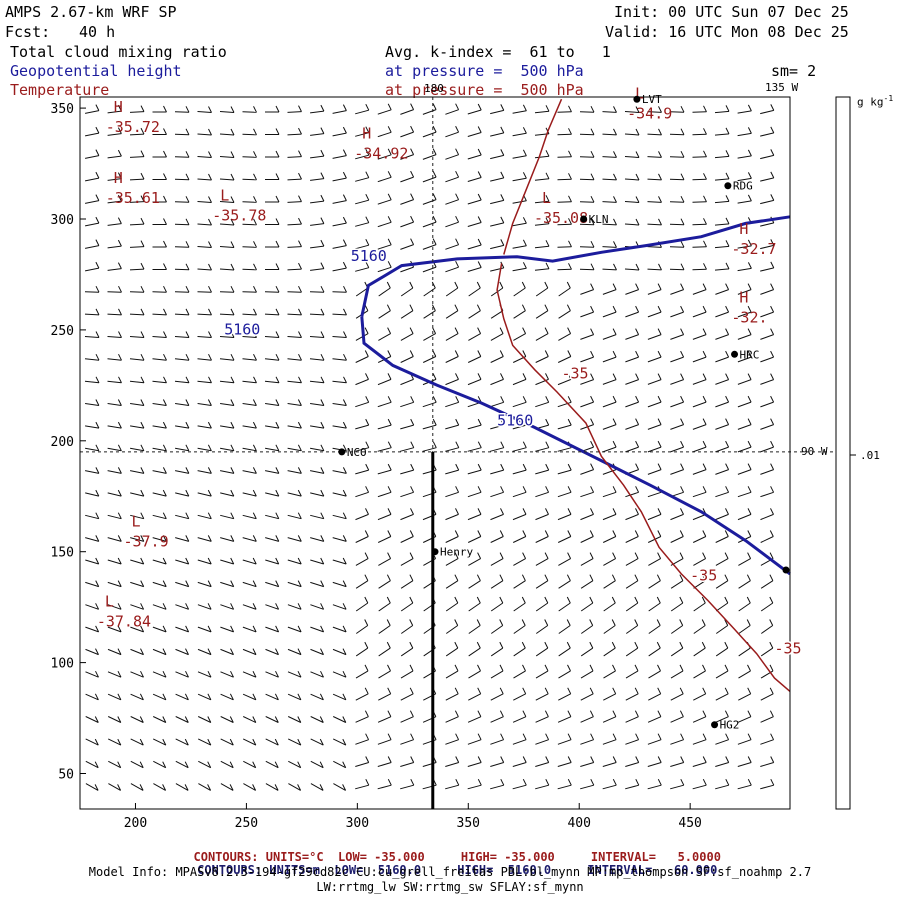 Image resolution: width=900 pixels, height=900 pixels. What do you see at coordinates (649, 114) in the screenshot?
I see `extremum-value: -34.9` at bounding box center [649, 114].